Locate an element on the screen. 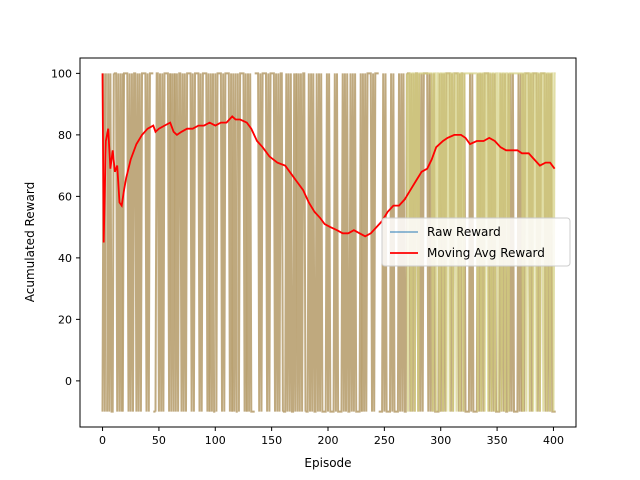 This screenshot has height=480, width=640. y-axis-label: Acumulated Reward is located at coordinates (30, 242).